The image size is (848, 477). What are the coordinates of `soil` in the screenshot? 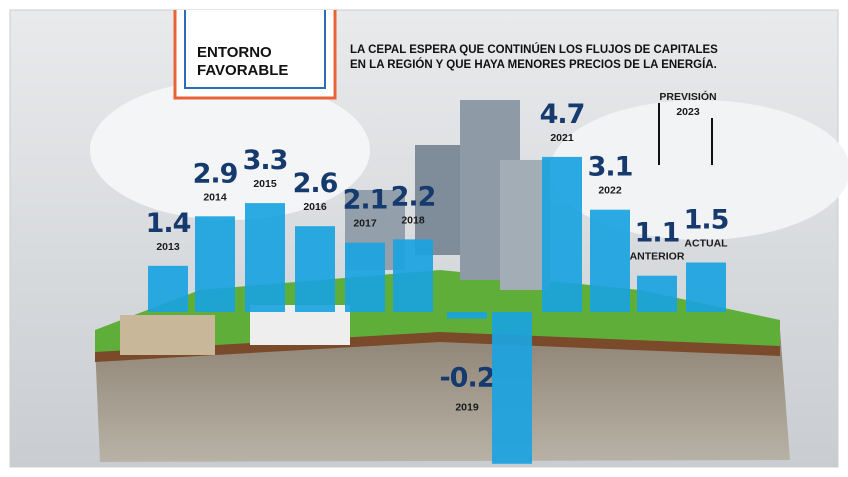 It's located at (437, 347).